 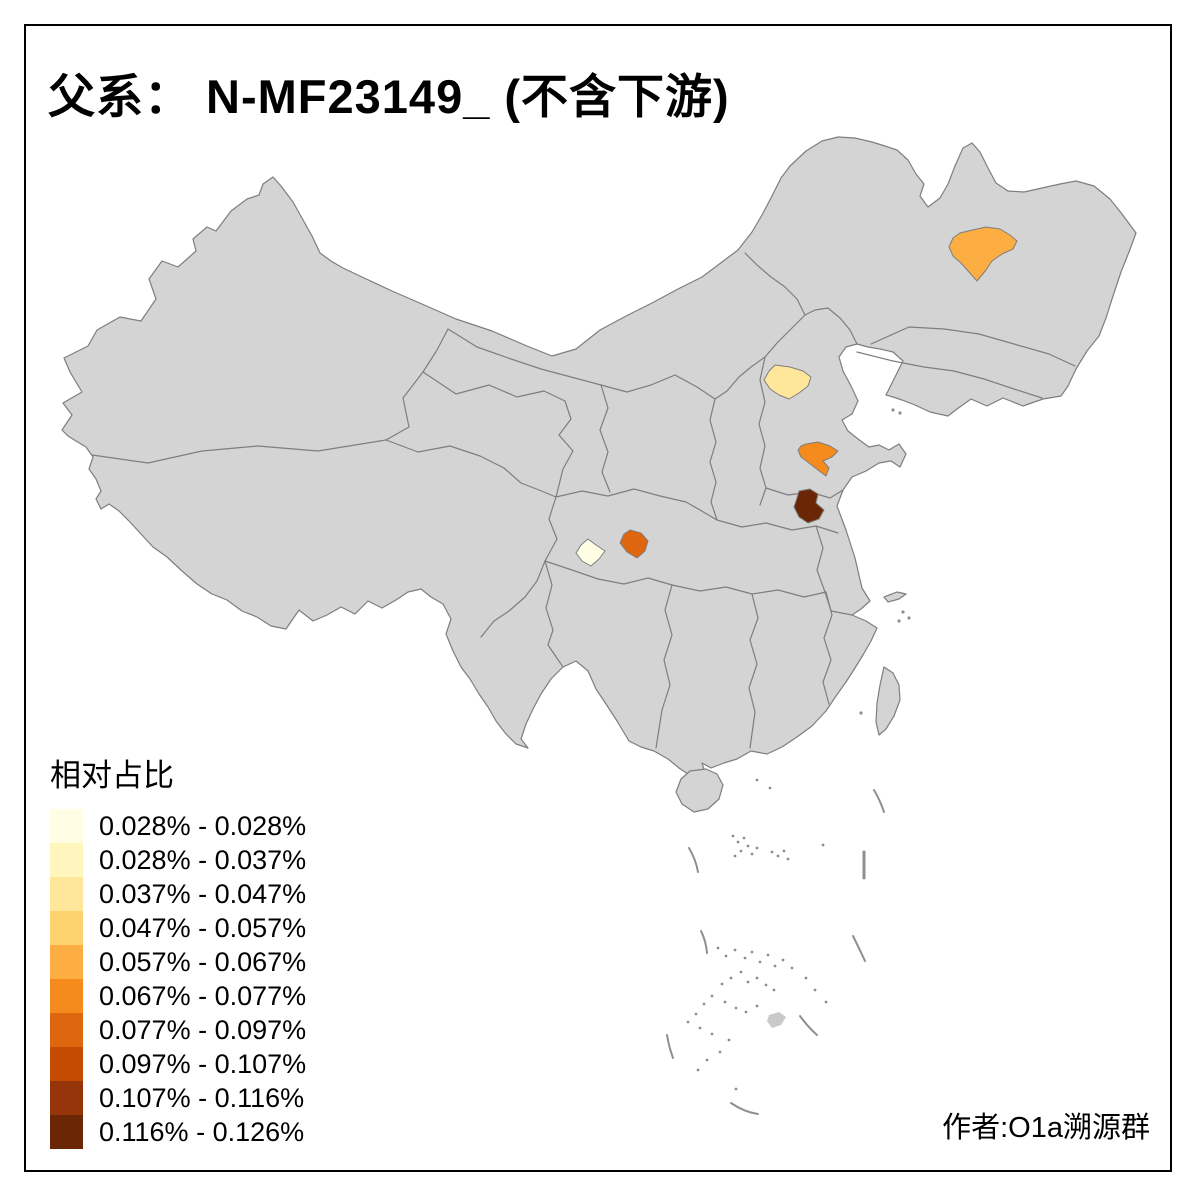 I want to click on legend-item: 0.047% - 0.057%, so click(x=178, y=928).